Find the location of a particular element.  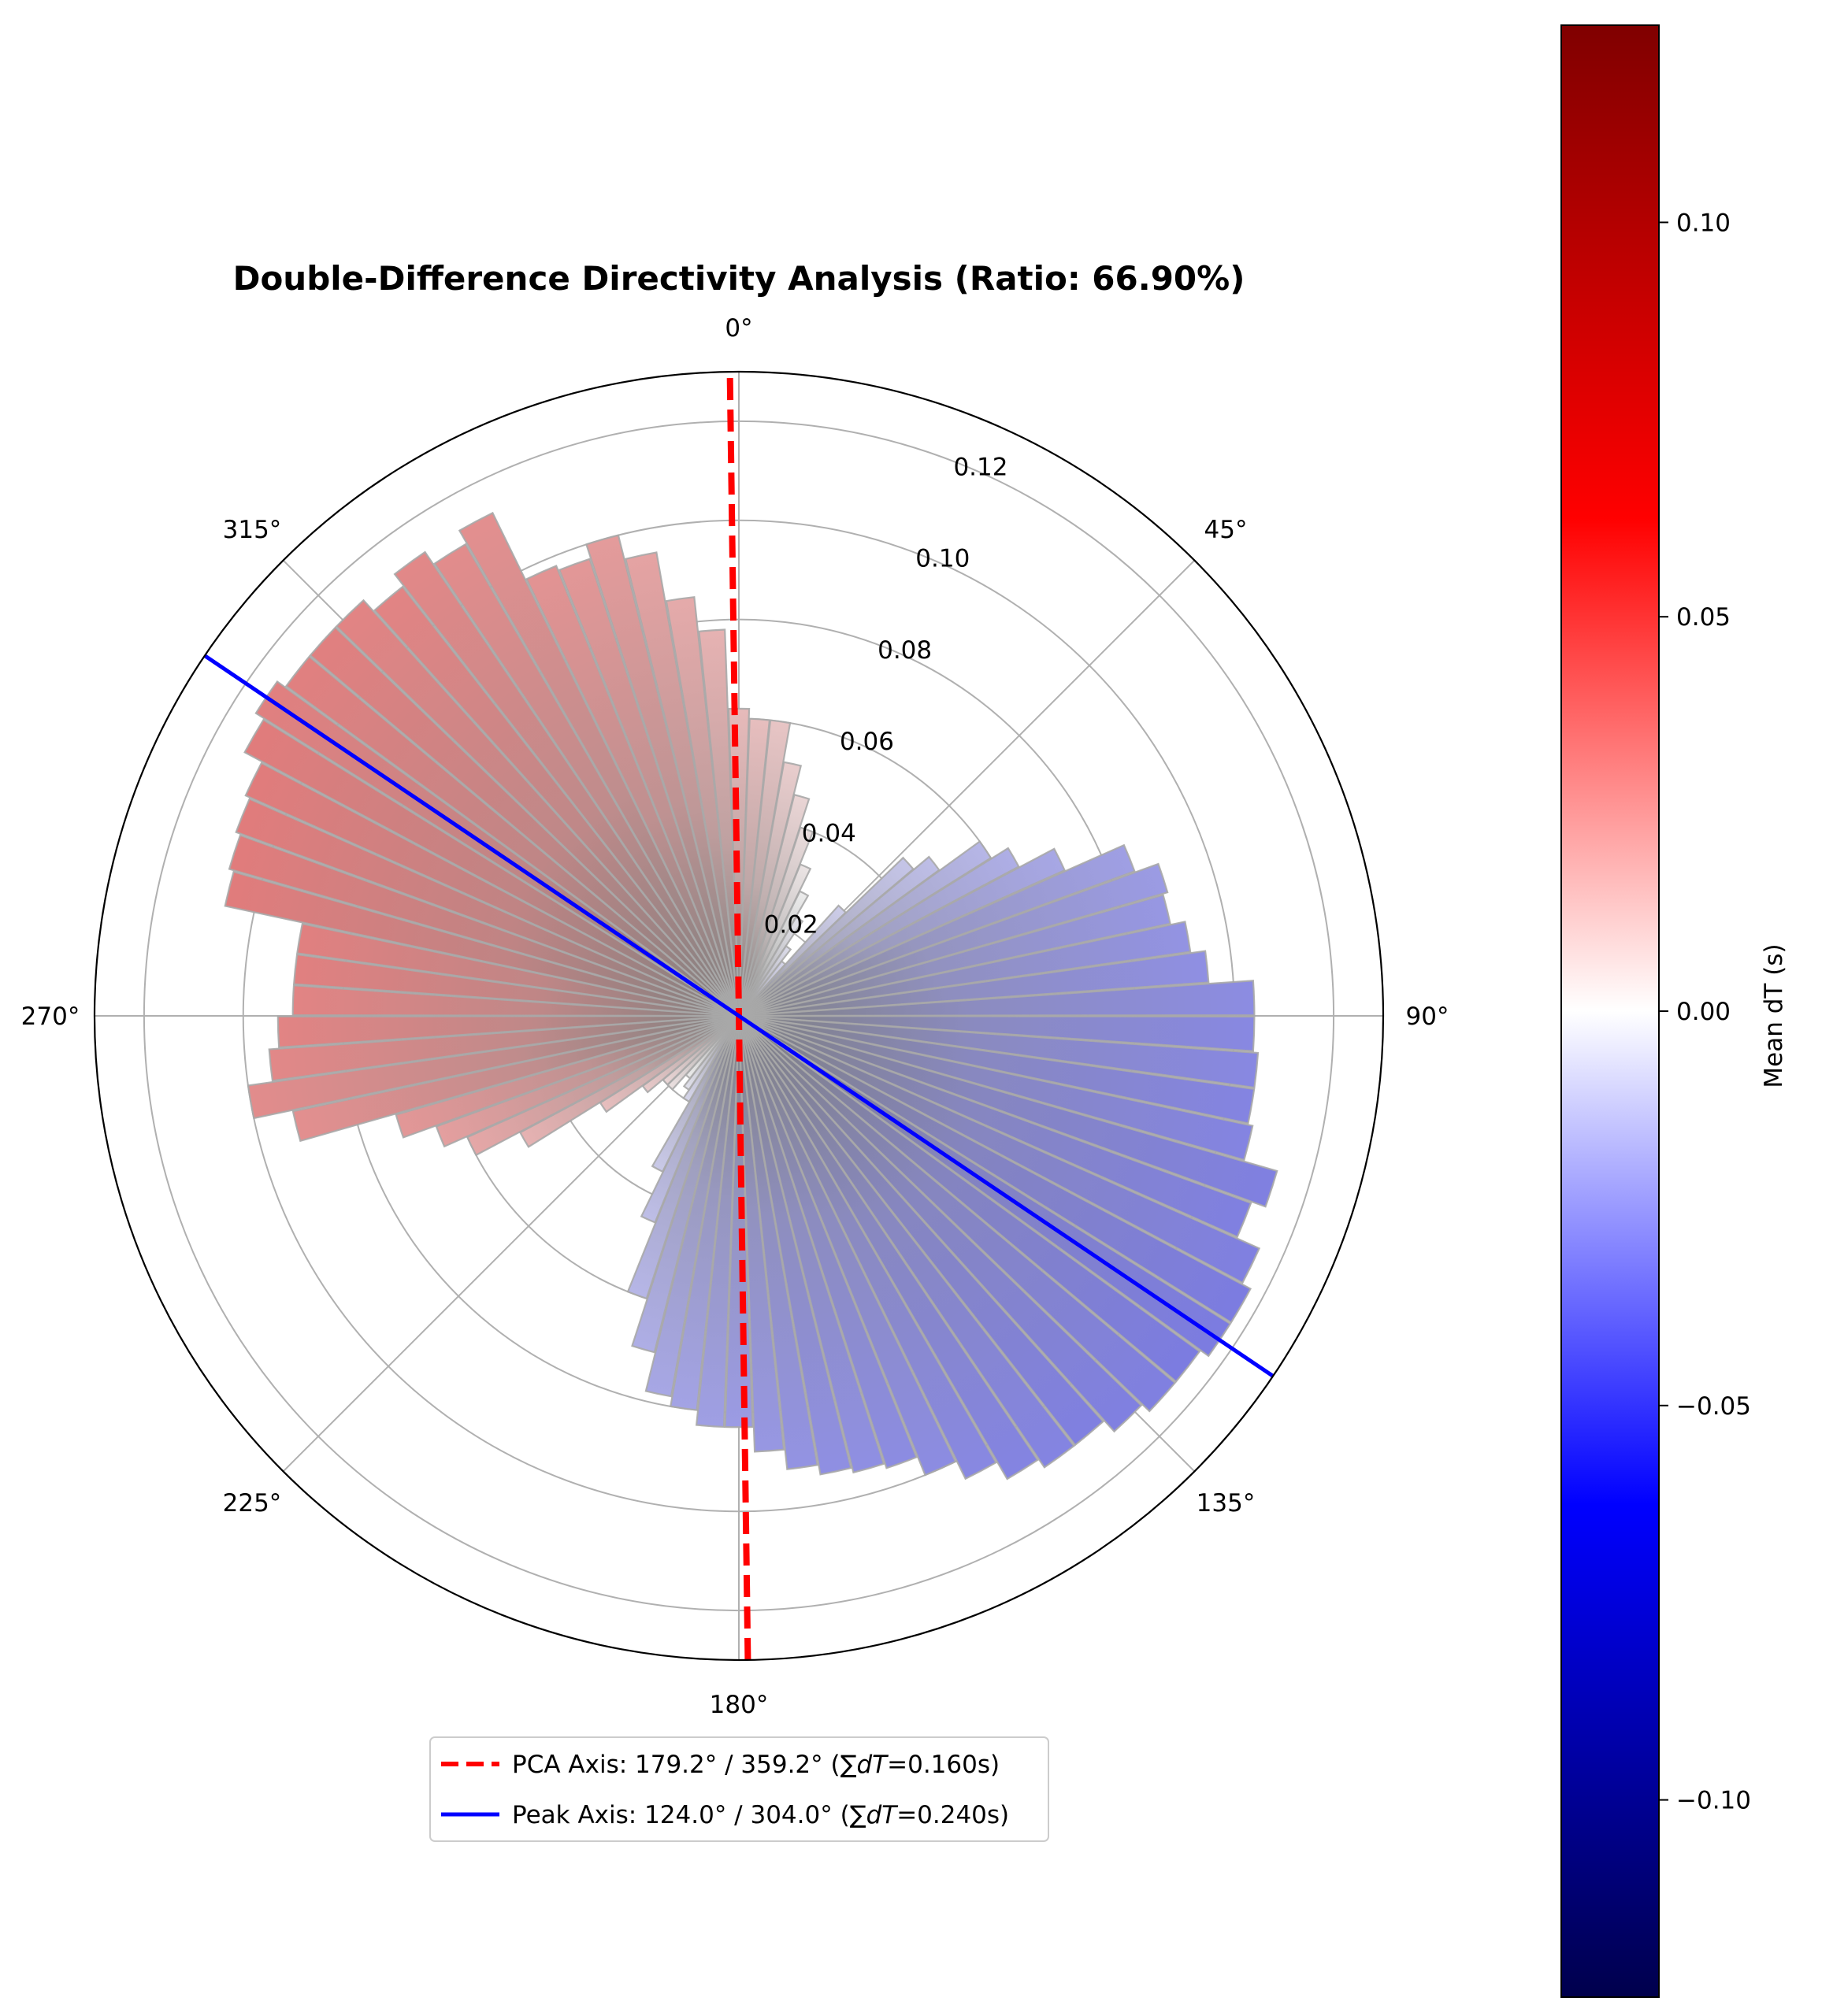

theta-label-0: 0° is located at coordinates (738, 328).